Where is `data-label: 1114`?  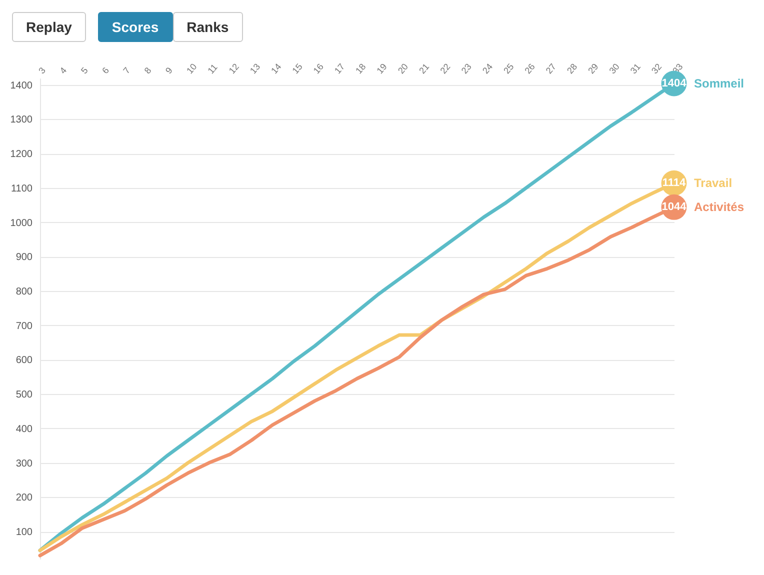 data-label: 1114 is located at coordinates (674, 183).